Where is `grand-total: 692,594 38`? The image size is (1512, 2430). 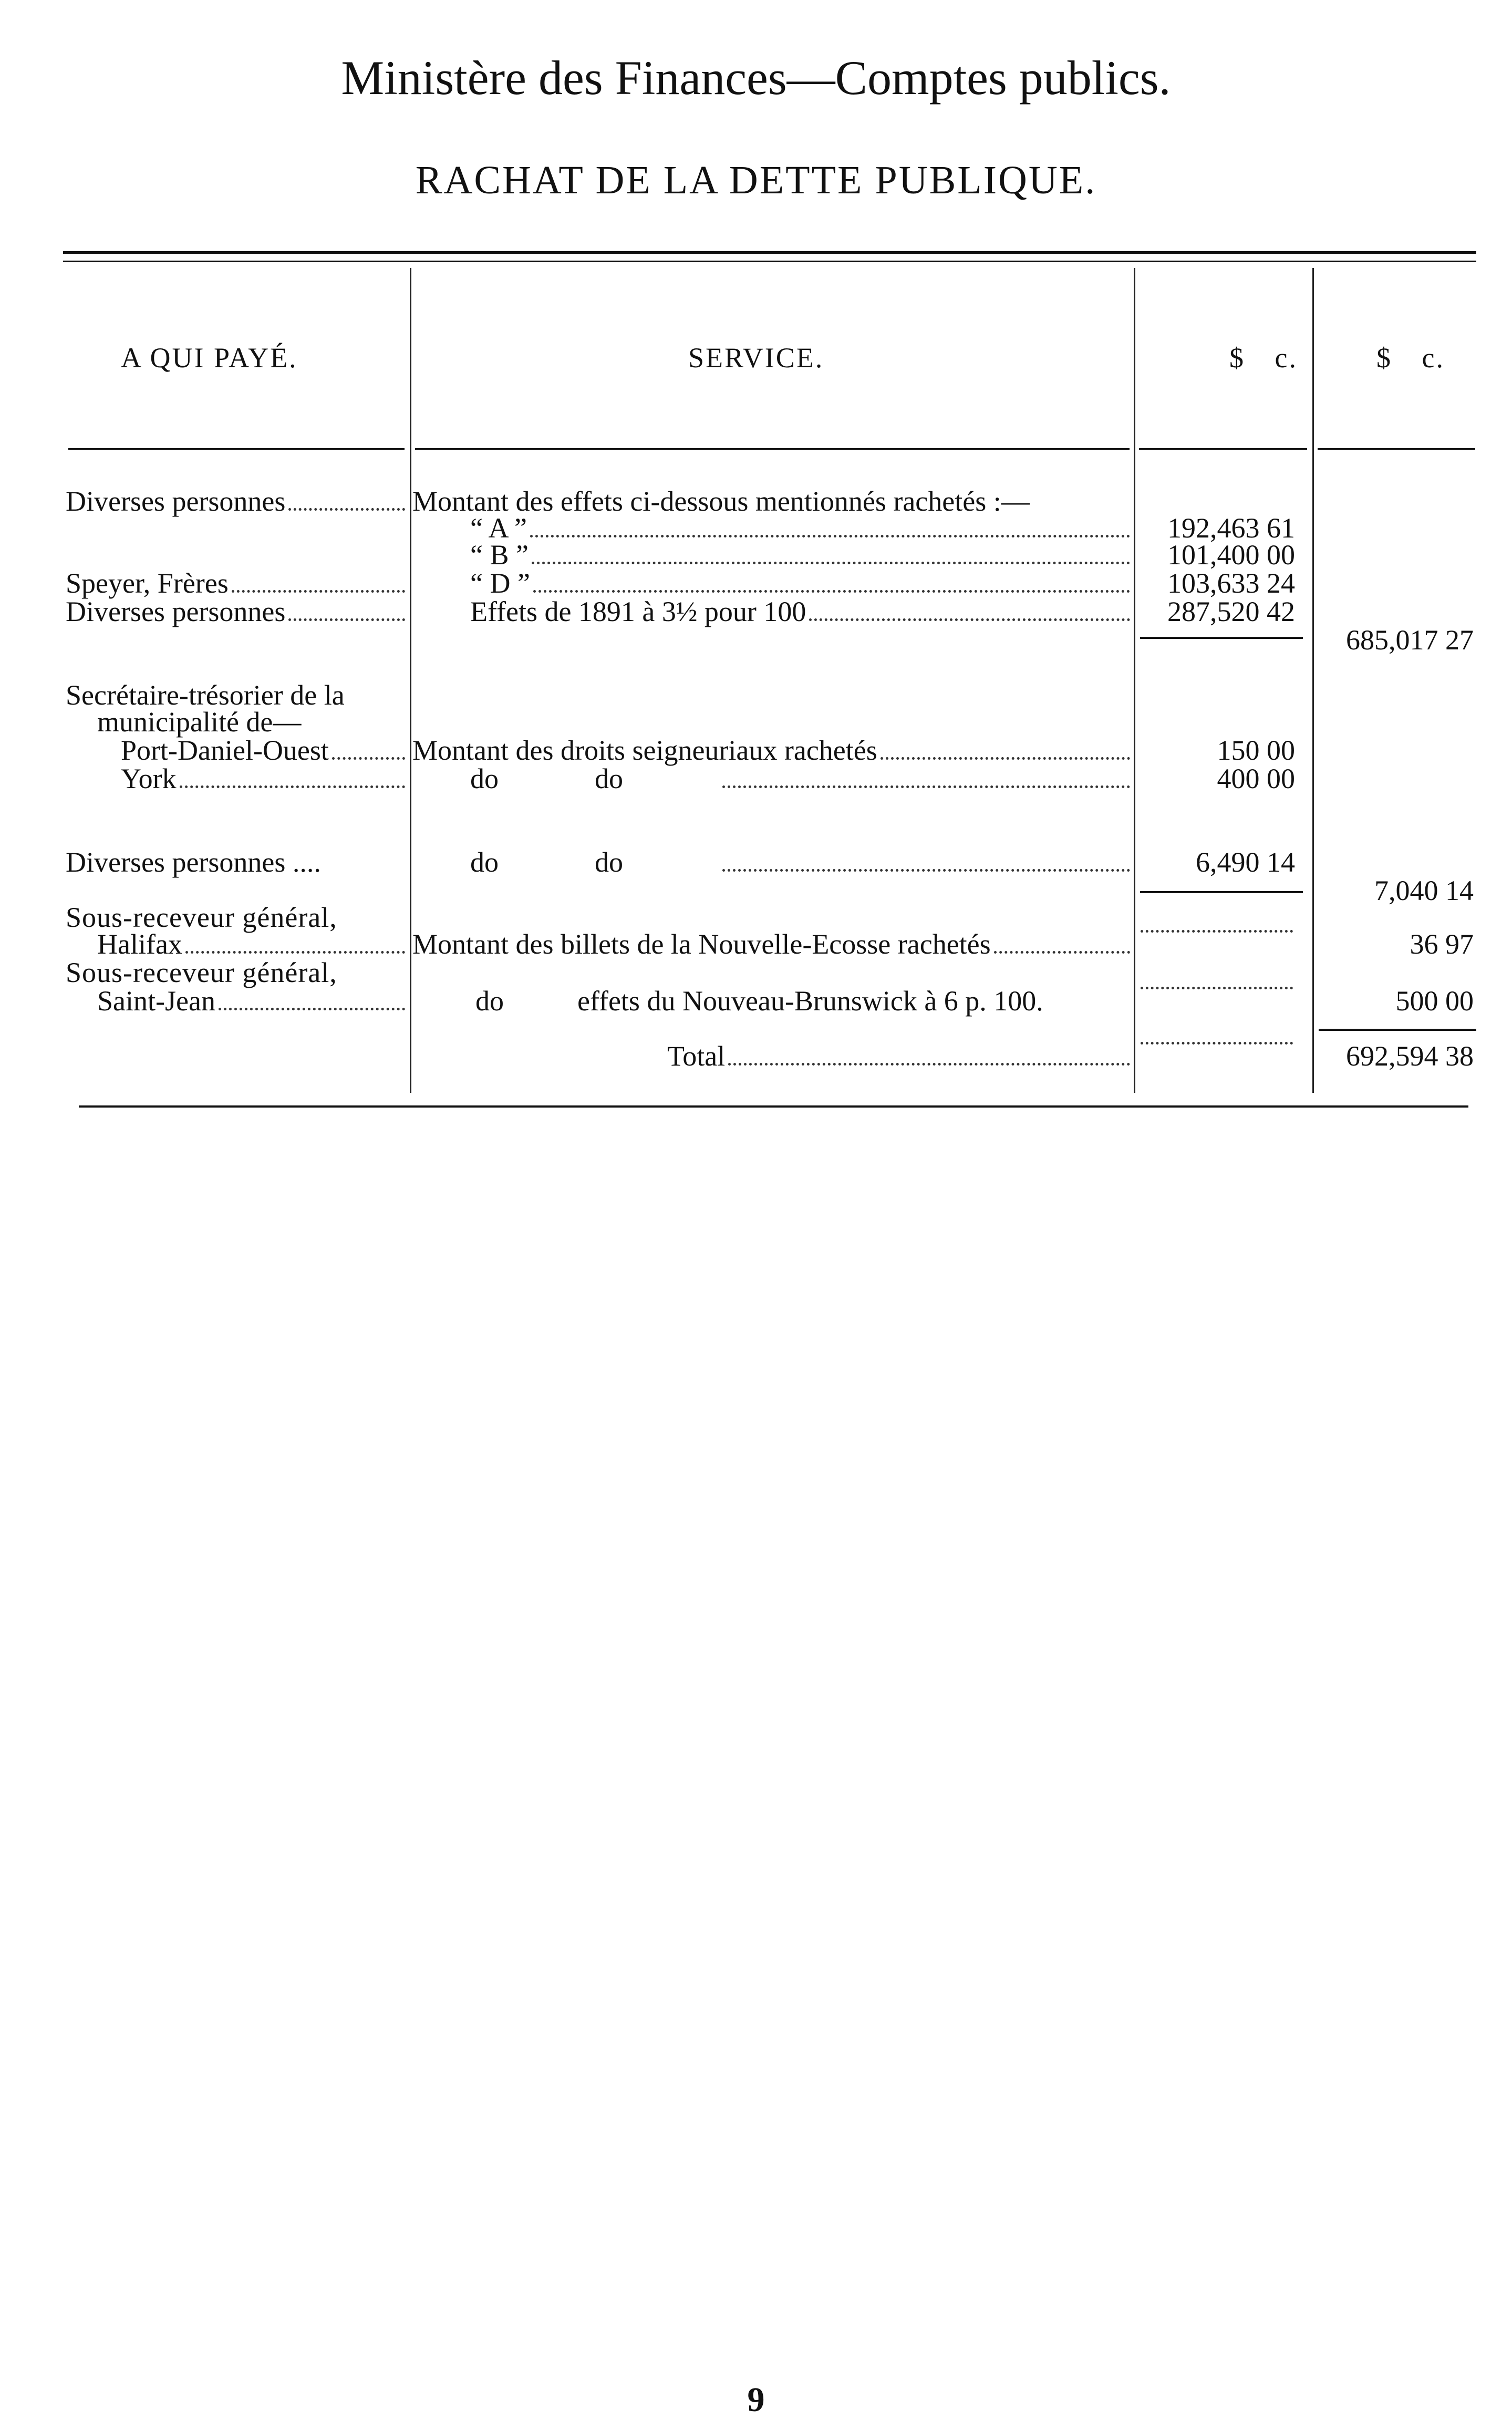 grand-total: 692,594 38 is located at coordinates (1410, 1056).